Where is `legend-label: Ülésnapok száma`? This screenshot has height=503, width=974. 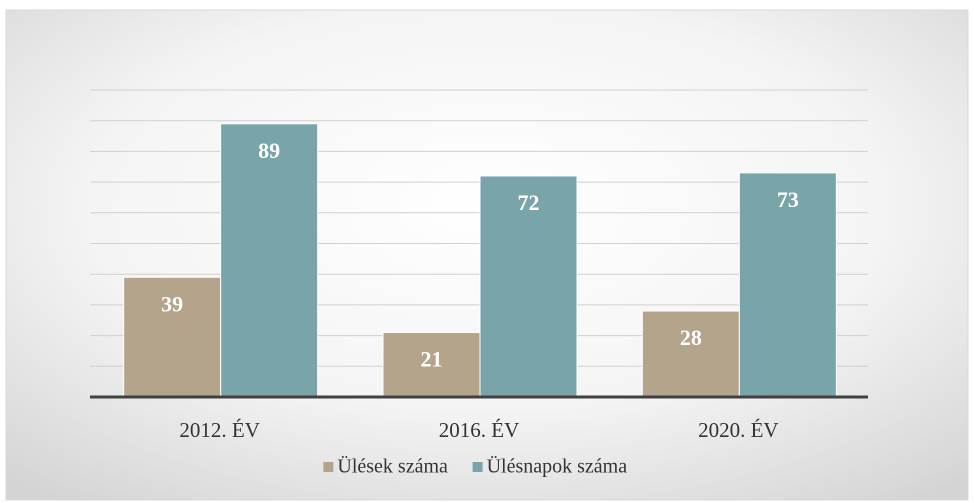
legend-label: Ülésnapok száma is located at coordinates (557, 466).